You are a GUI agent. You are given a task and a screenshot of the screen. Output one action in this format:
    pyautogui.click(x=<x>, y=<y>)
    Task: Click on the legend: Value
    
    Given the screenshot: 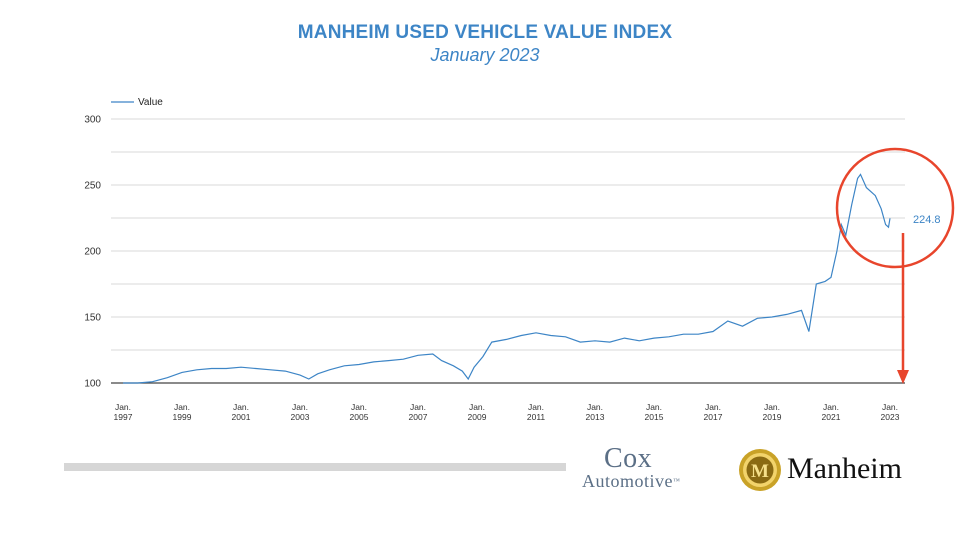 What is the action you would take?
    pyautogui.click(x=137, y=102)
    